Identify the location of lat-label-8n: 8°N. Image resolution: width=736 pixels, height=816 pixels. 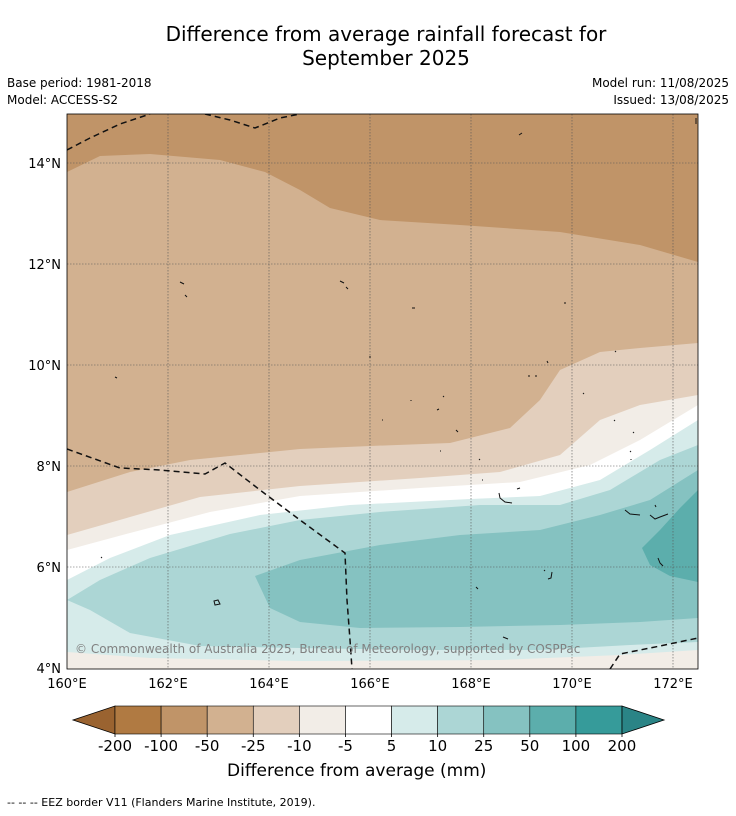
(49, 467).